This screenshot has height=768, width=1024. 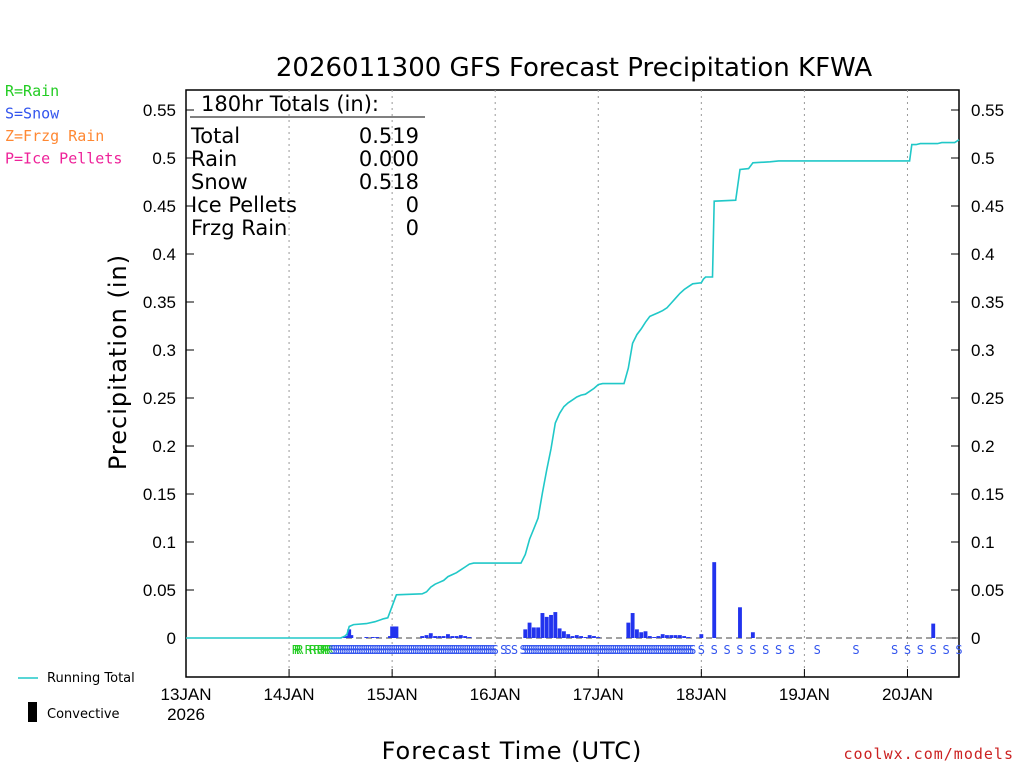 I want to click on x-tick-label: 17JAN, so click(x=598, y=694).